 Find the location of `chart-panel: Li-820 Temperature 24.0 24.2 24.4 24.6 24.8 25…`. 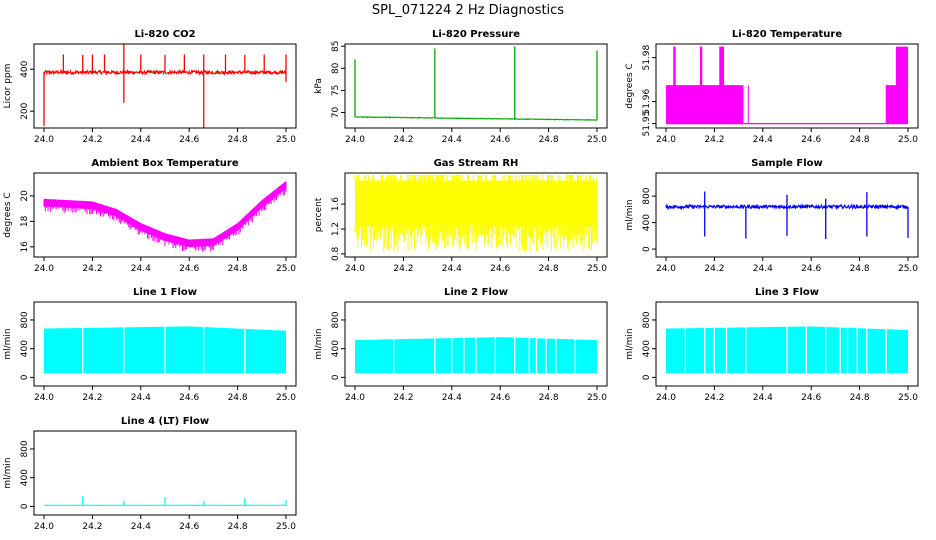

chart-panel: Li-820 Temperature 24.0 24.2 24.4 24.6 24.8 25… is located at coordinates (772, 87).